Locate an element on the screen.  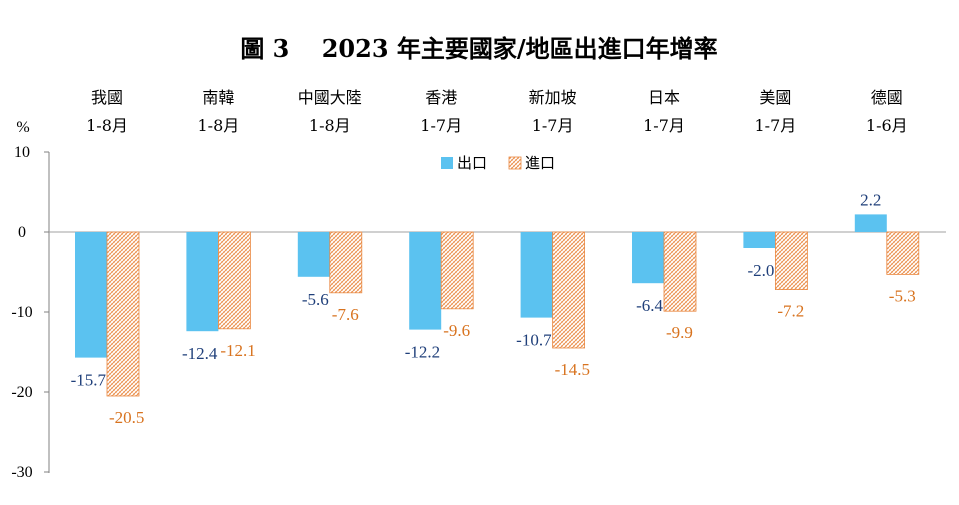
data-label-export: -2.0 is located at coordinates (760, 270).